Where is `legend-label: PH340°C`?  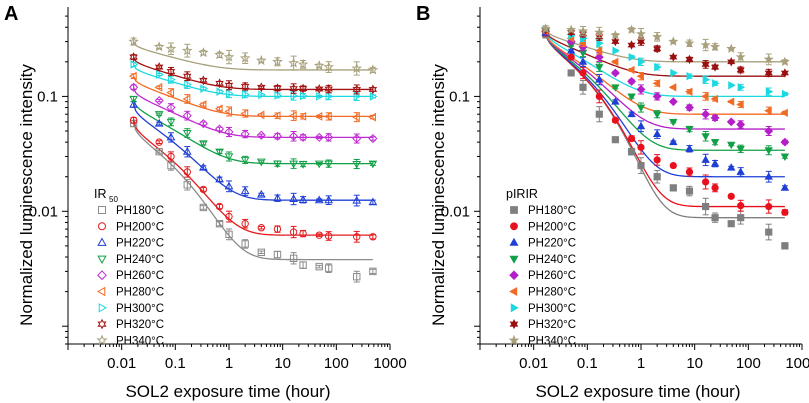
legend-label: PH340°C is located at coordinates (552, 341).